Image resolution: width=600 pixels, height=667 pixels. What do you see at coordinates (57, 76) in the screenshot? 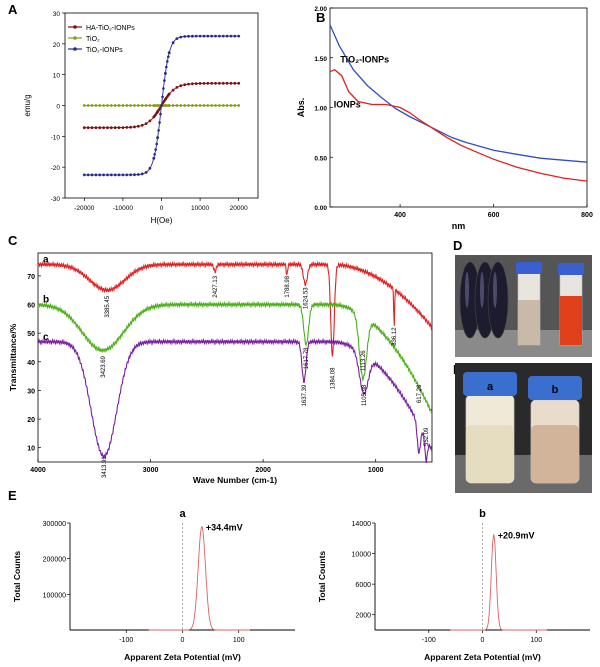
I see `chart-a-ytick-label: 10` at bounding box center [57, 76].